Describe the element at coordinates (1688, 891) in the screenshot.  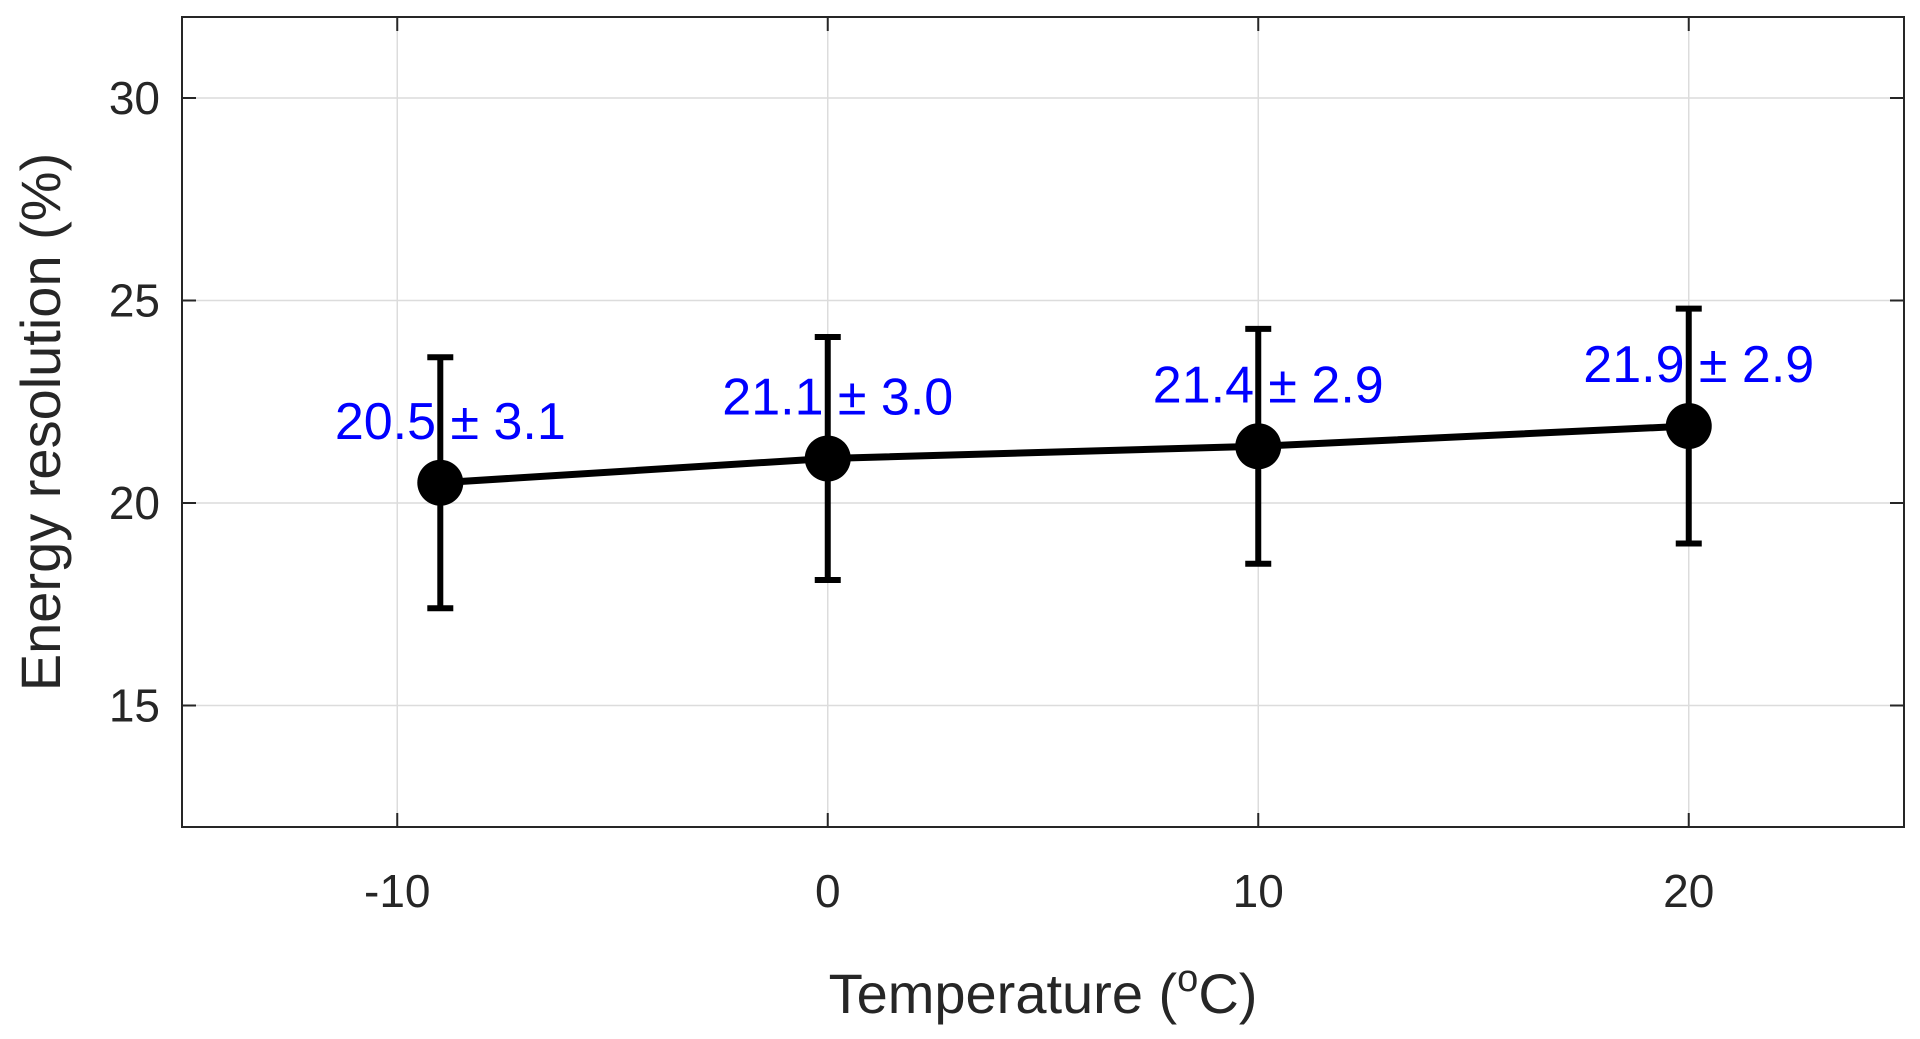
I see `x-tick-label: 20` at that location.